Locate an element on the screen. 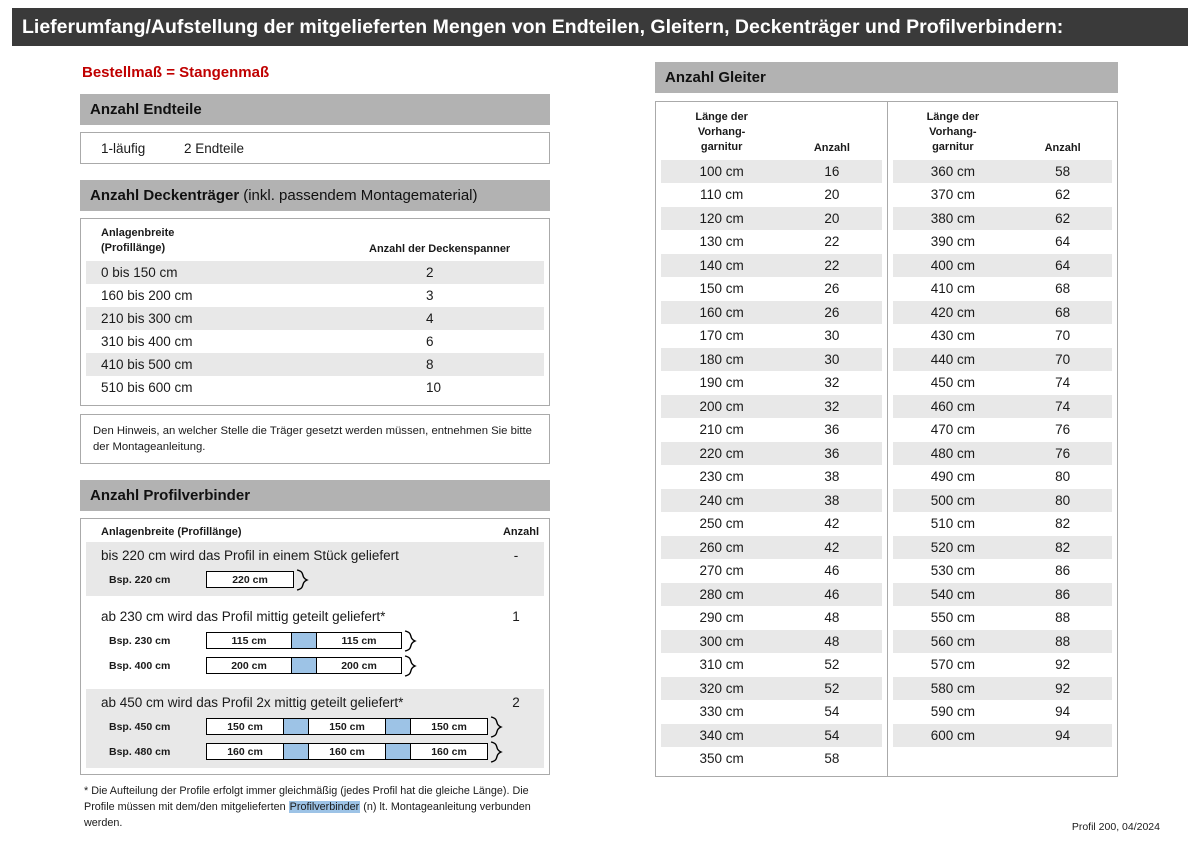 The image size is (1200, 841). gleiter-row: 180 cm 30 is located at coordinates (771, 359).